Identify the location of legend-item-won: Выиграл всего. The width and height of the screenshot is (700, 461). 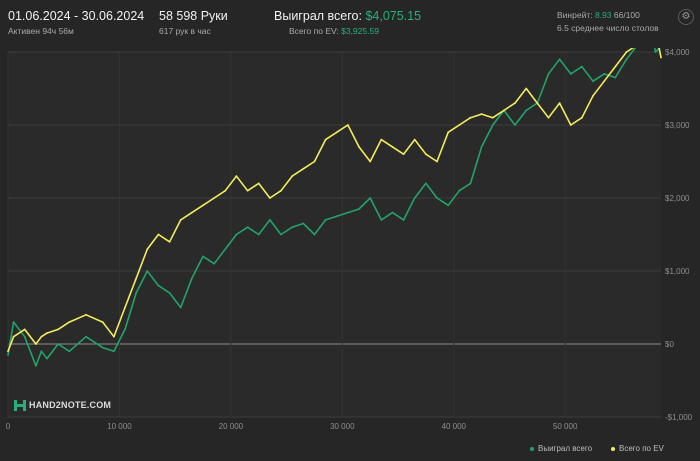
(561, 448).